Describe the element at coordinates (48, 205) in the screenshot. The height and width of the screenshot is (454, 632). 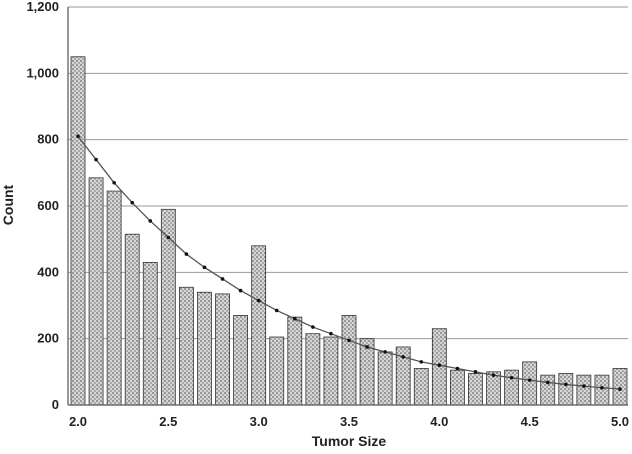
I see `y-tick-label: 600` at that location.